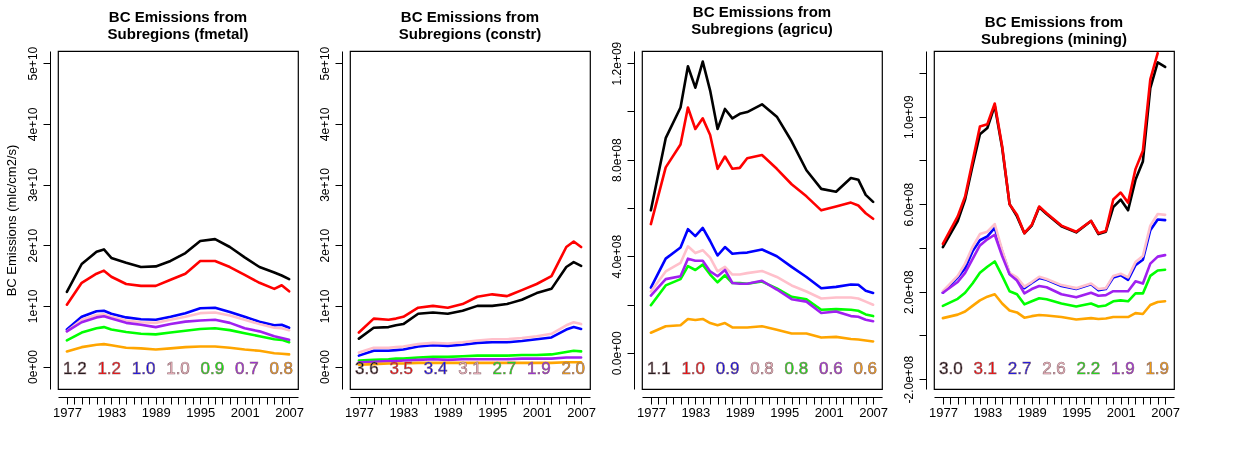 The height and width of the screenshot is (469, 1238). What do you see at coordinates (246, 368) in the screenshot?
I see `annotation: 0.7` at bounding box center [246, 368].